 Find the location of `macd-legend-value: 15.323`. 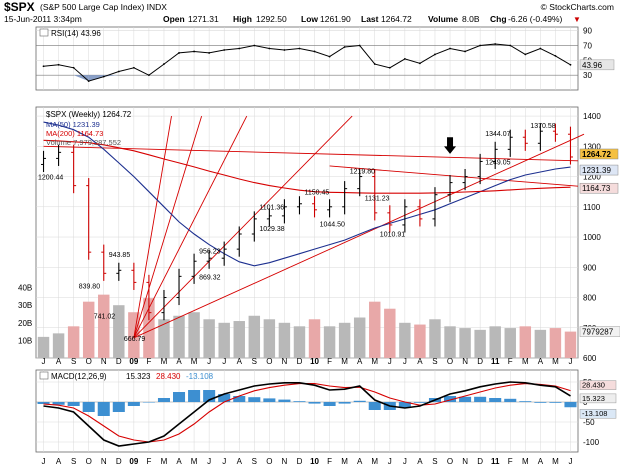

macd-legend-value: 15.323 is located at coordinates (138, 376).